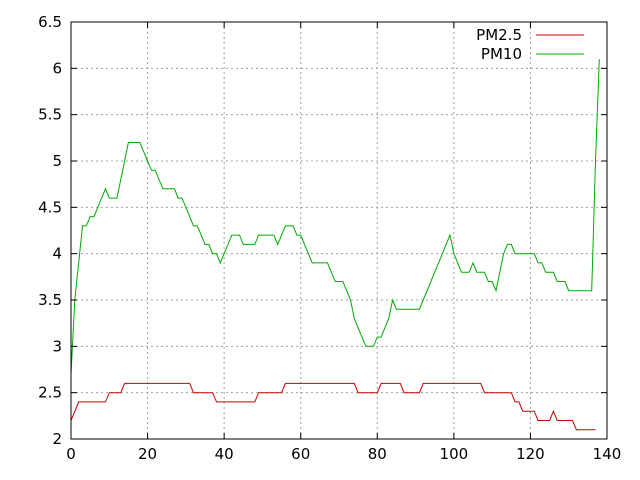  I want to click on y-tick-label: 6.5, so click(50, 22).